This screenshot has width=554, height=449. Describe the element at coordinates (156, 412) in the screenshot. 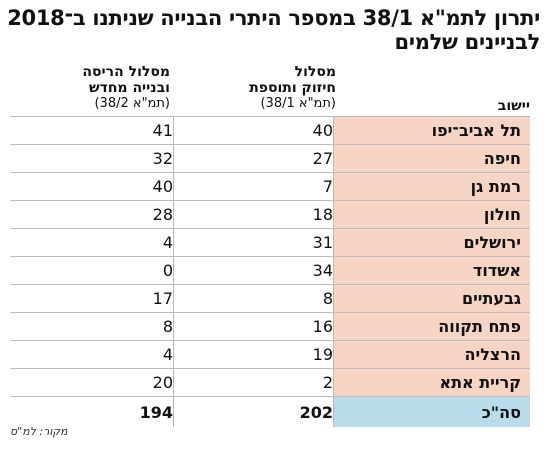

I see `total-col2: 194` at that location.